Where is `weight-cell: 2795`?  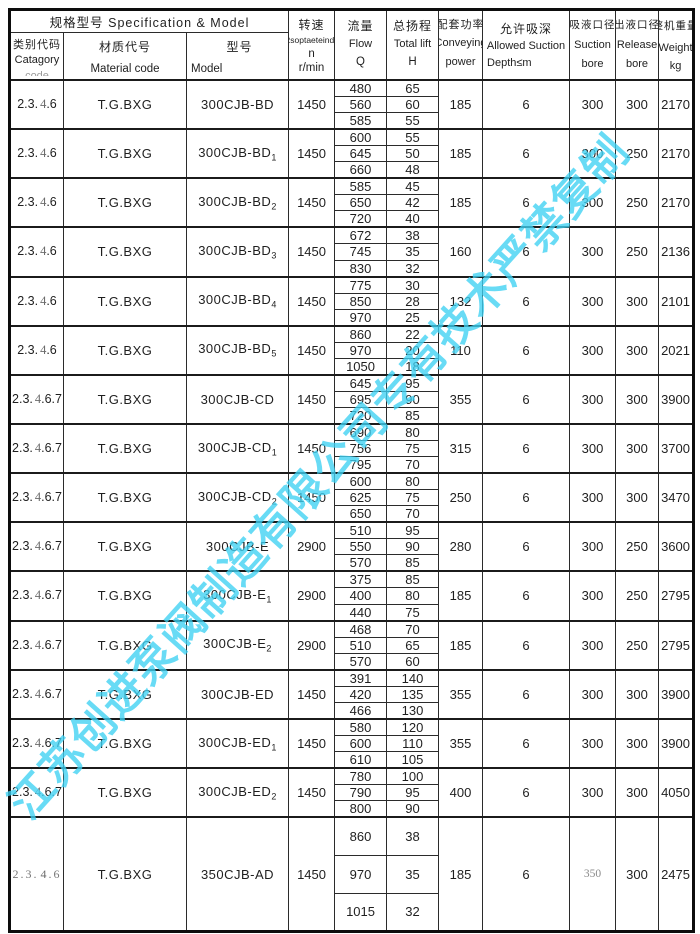 weight-cell: 2795 is located at coordinates (676, 645).